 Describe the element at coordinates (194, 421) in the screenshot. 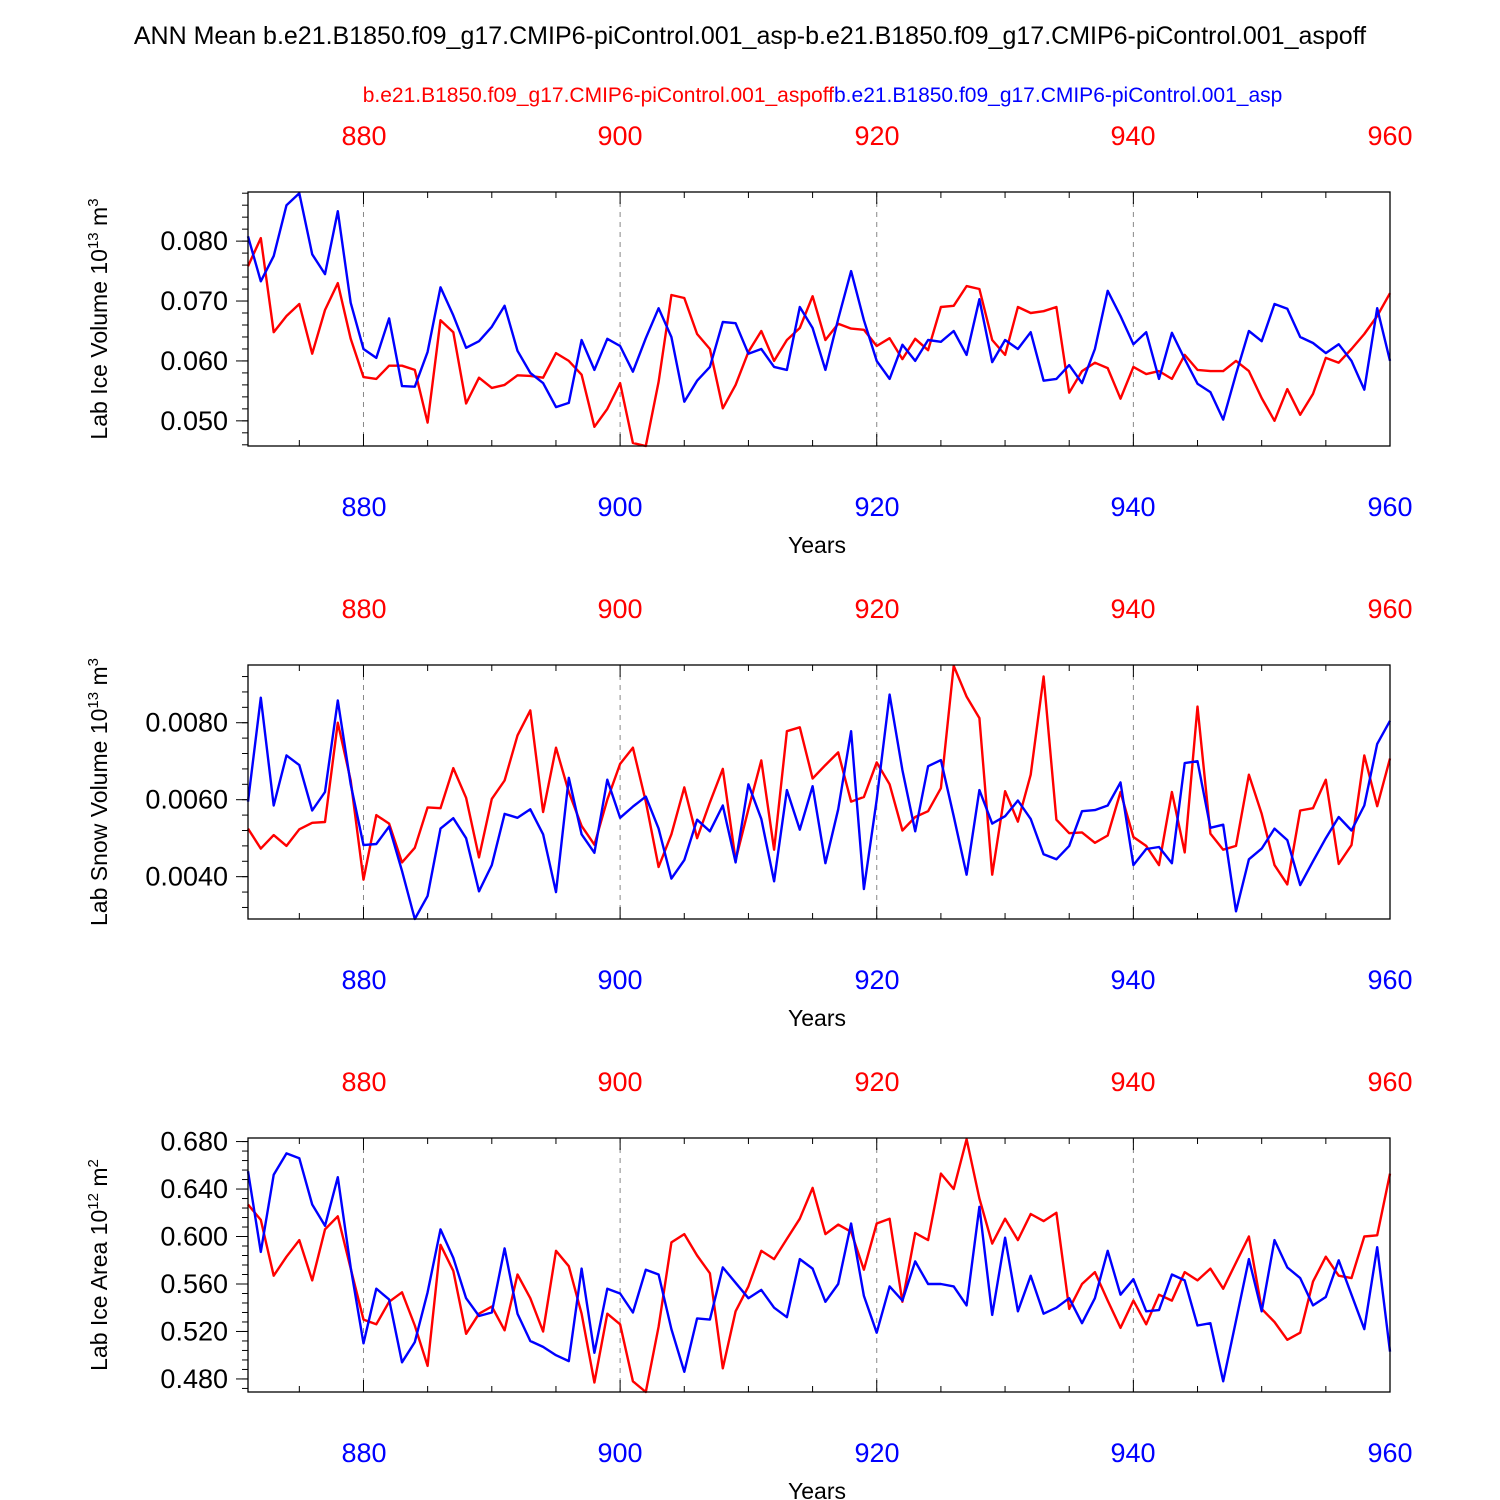

I see `y-tick-label: 0.050` at that location.